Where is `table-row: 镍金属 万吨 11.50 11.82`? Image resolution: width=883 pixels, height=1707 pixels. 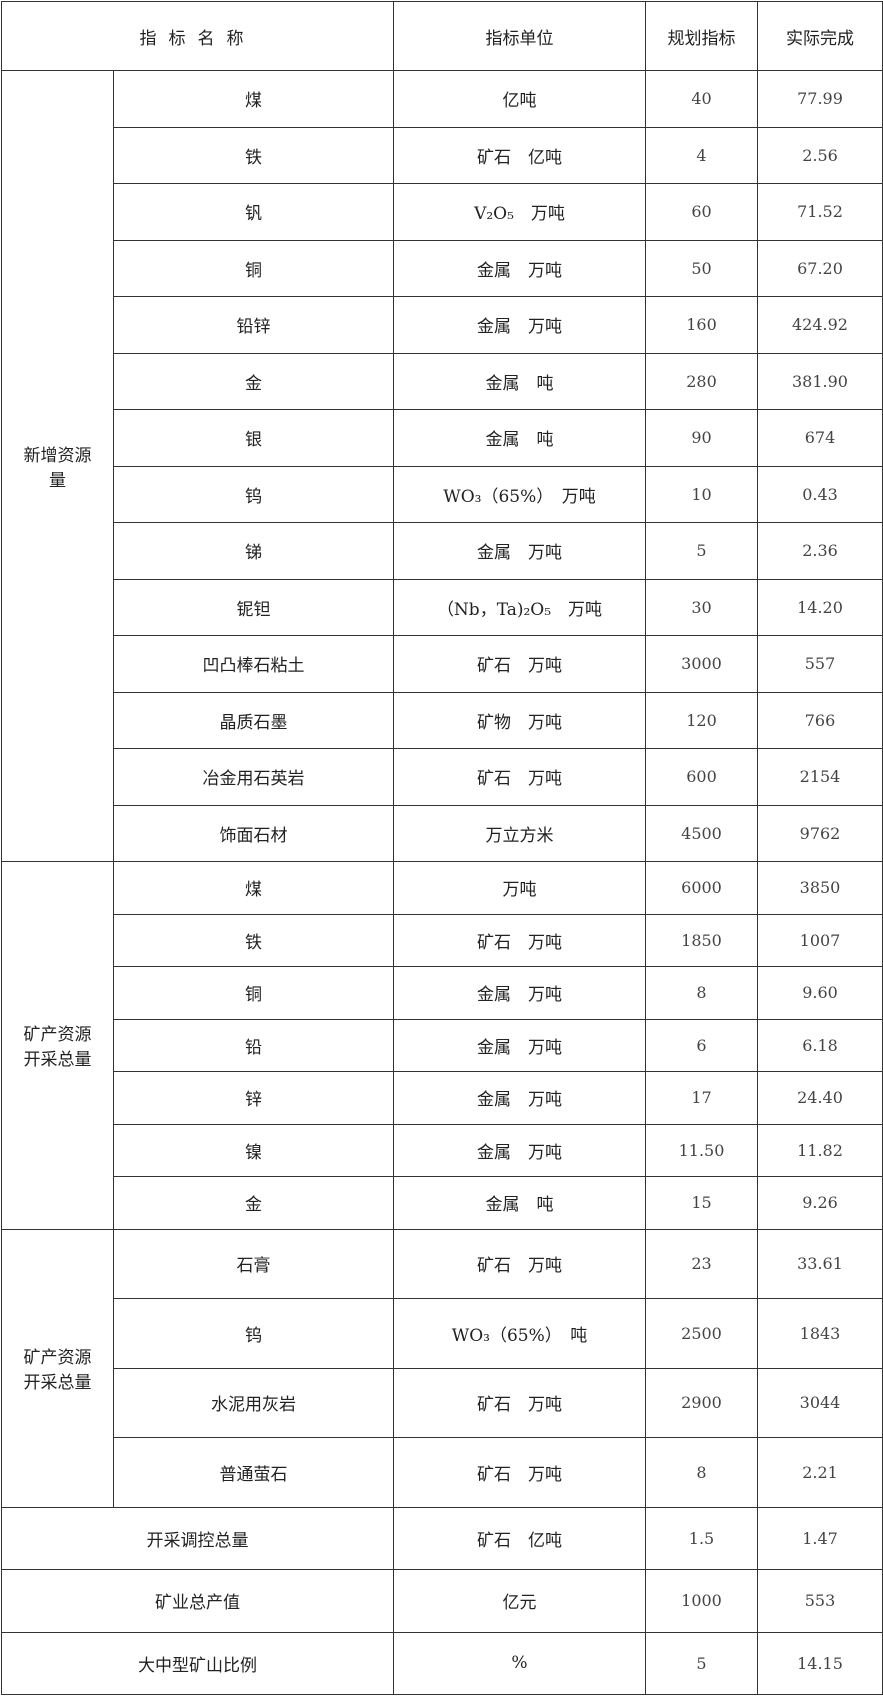
table-row: 镍金属 万吨 11.50 11.82 is located at coordinates (442, 1150).